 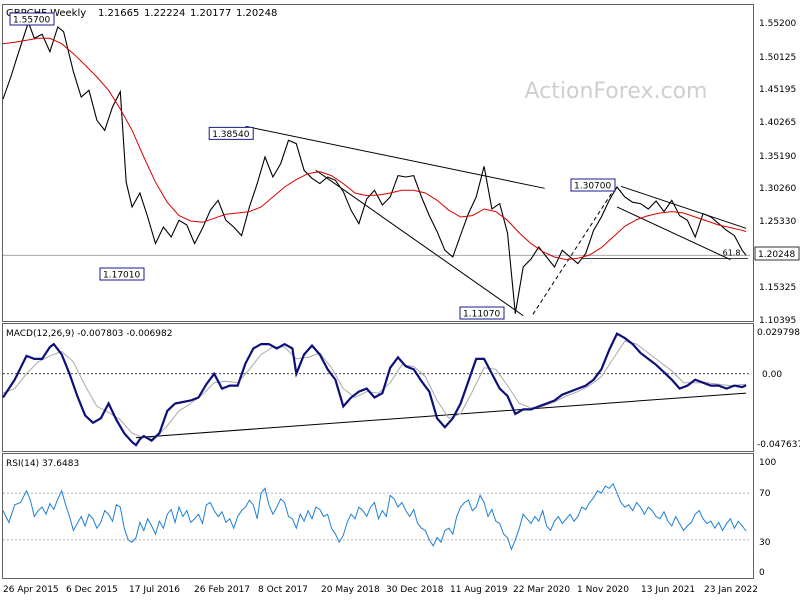 What do you see at coordinates (777, 157) in the screenshot?
I see `price-tick: 1.35190` at bounding box center [777, 157].